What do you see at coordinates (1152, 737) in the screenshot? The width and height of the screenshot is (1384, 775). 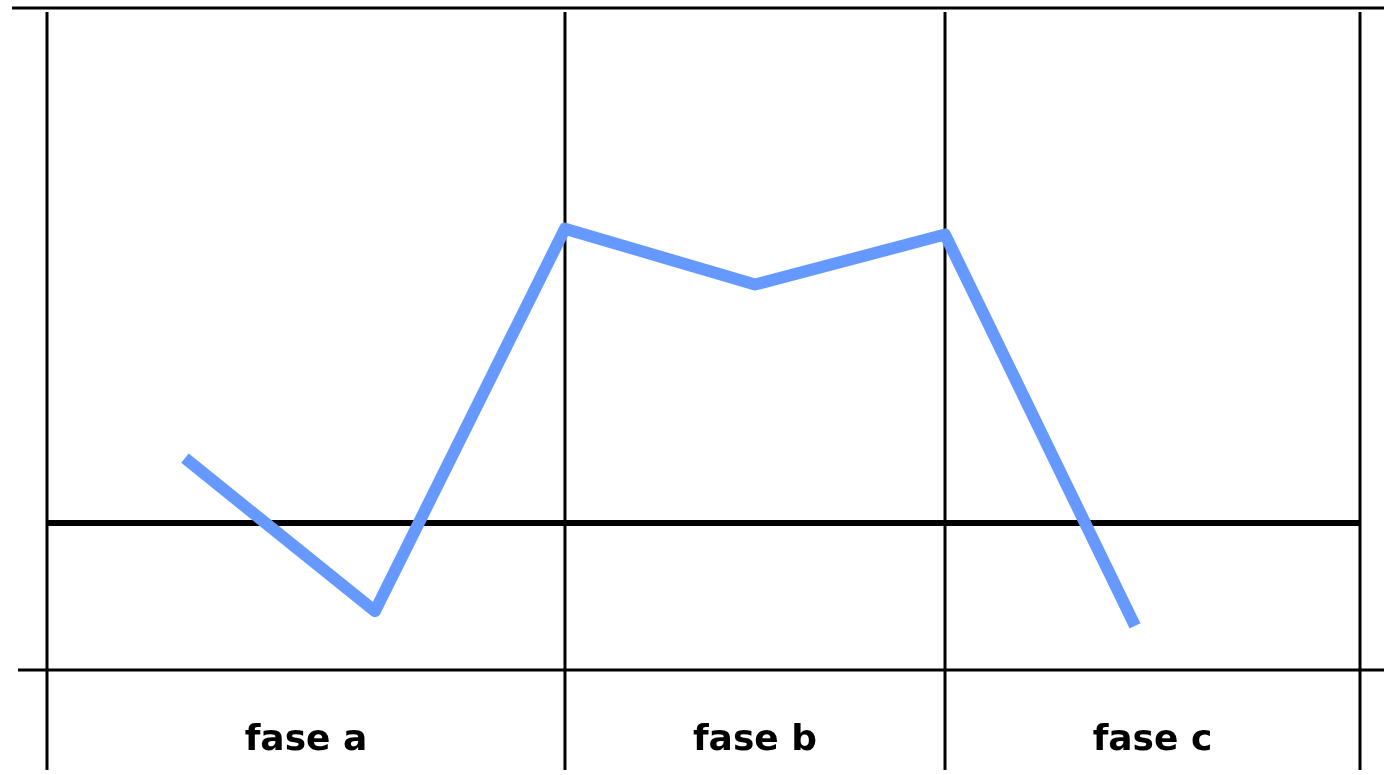 I see `text: fase c` at bounding box center [1152, 737].